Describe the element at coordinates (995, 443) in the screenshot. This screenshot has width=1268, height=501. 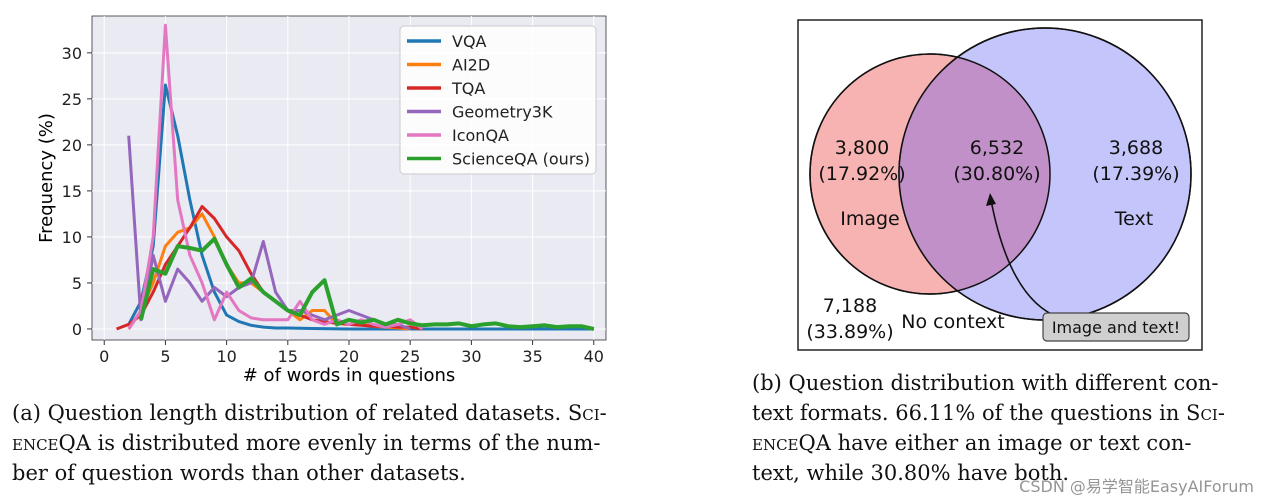
I see `caption-b-text: QA have either an image or text con-` at that location.